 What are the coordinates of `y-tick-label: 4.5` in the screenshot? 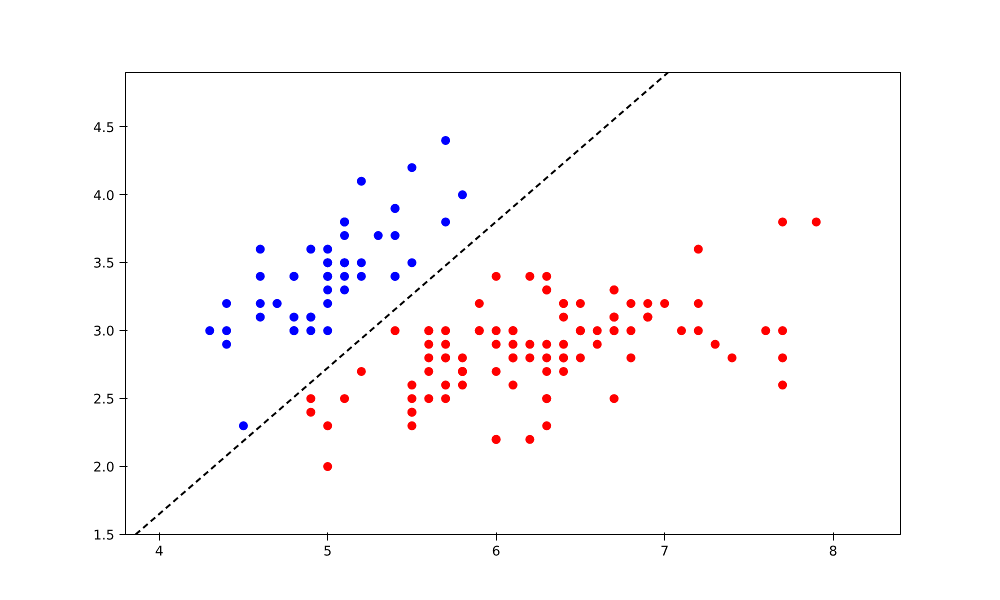 It's located at (104, 128).